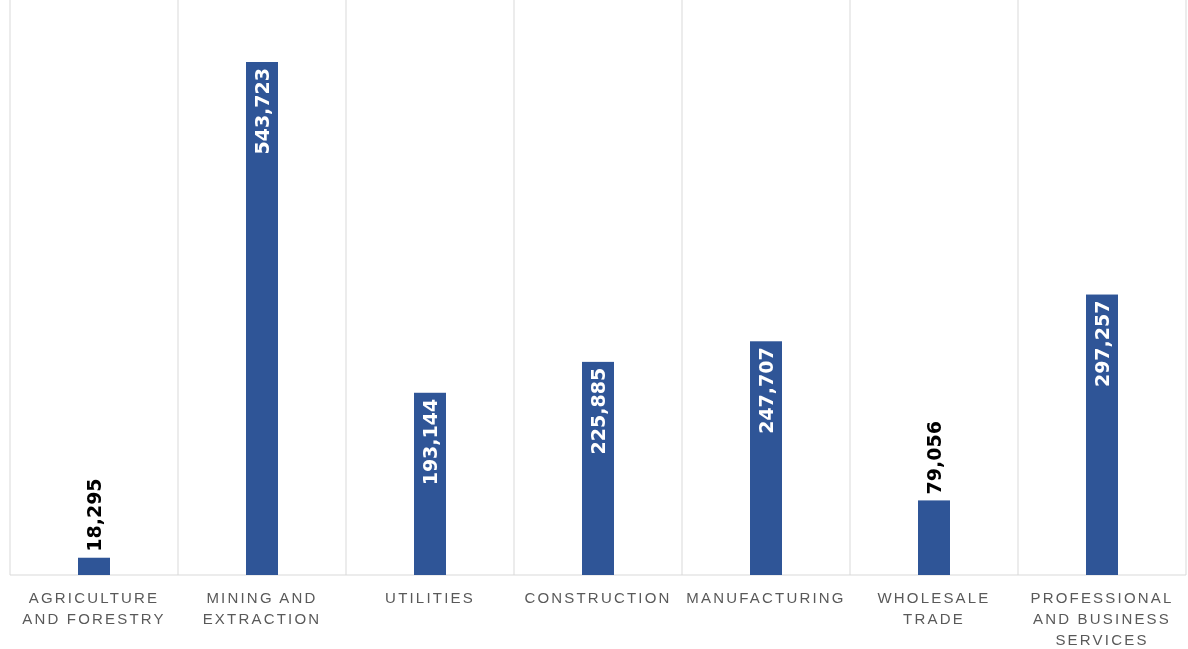 The width and height of the screenshot is (1188, 649). I want to click on data-label: 225,885, so click(598, 411).